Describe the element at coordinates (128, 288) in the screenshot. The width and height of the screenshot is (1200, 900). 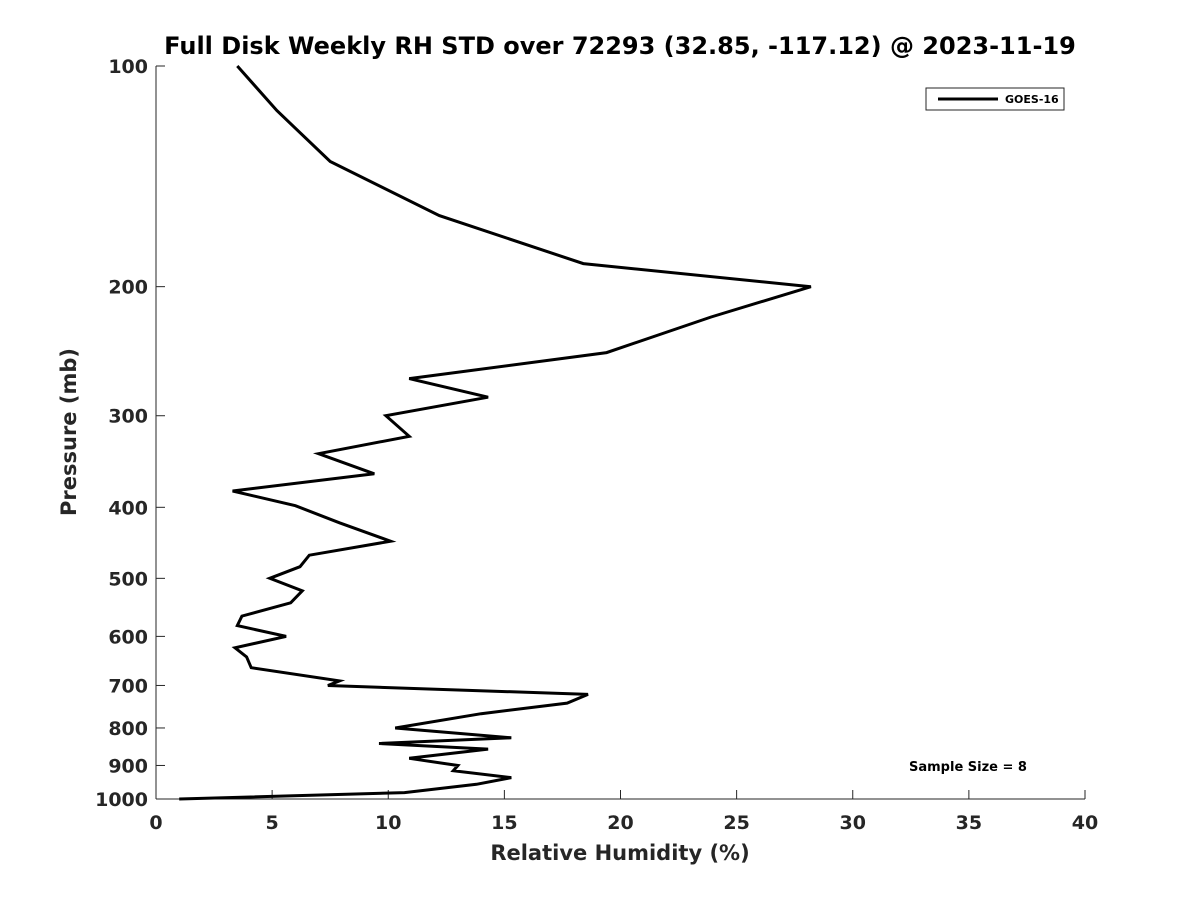
I see `y-tick-label: 200` at that location.